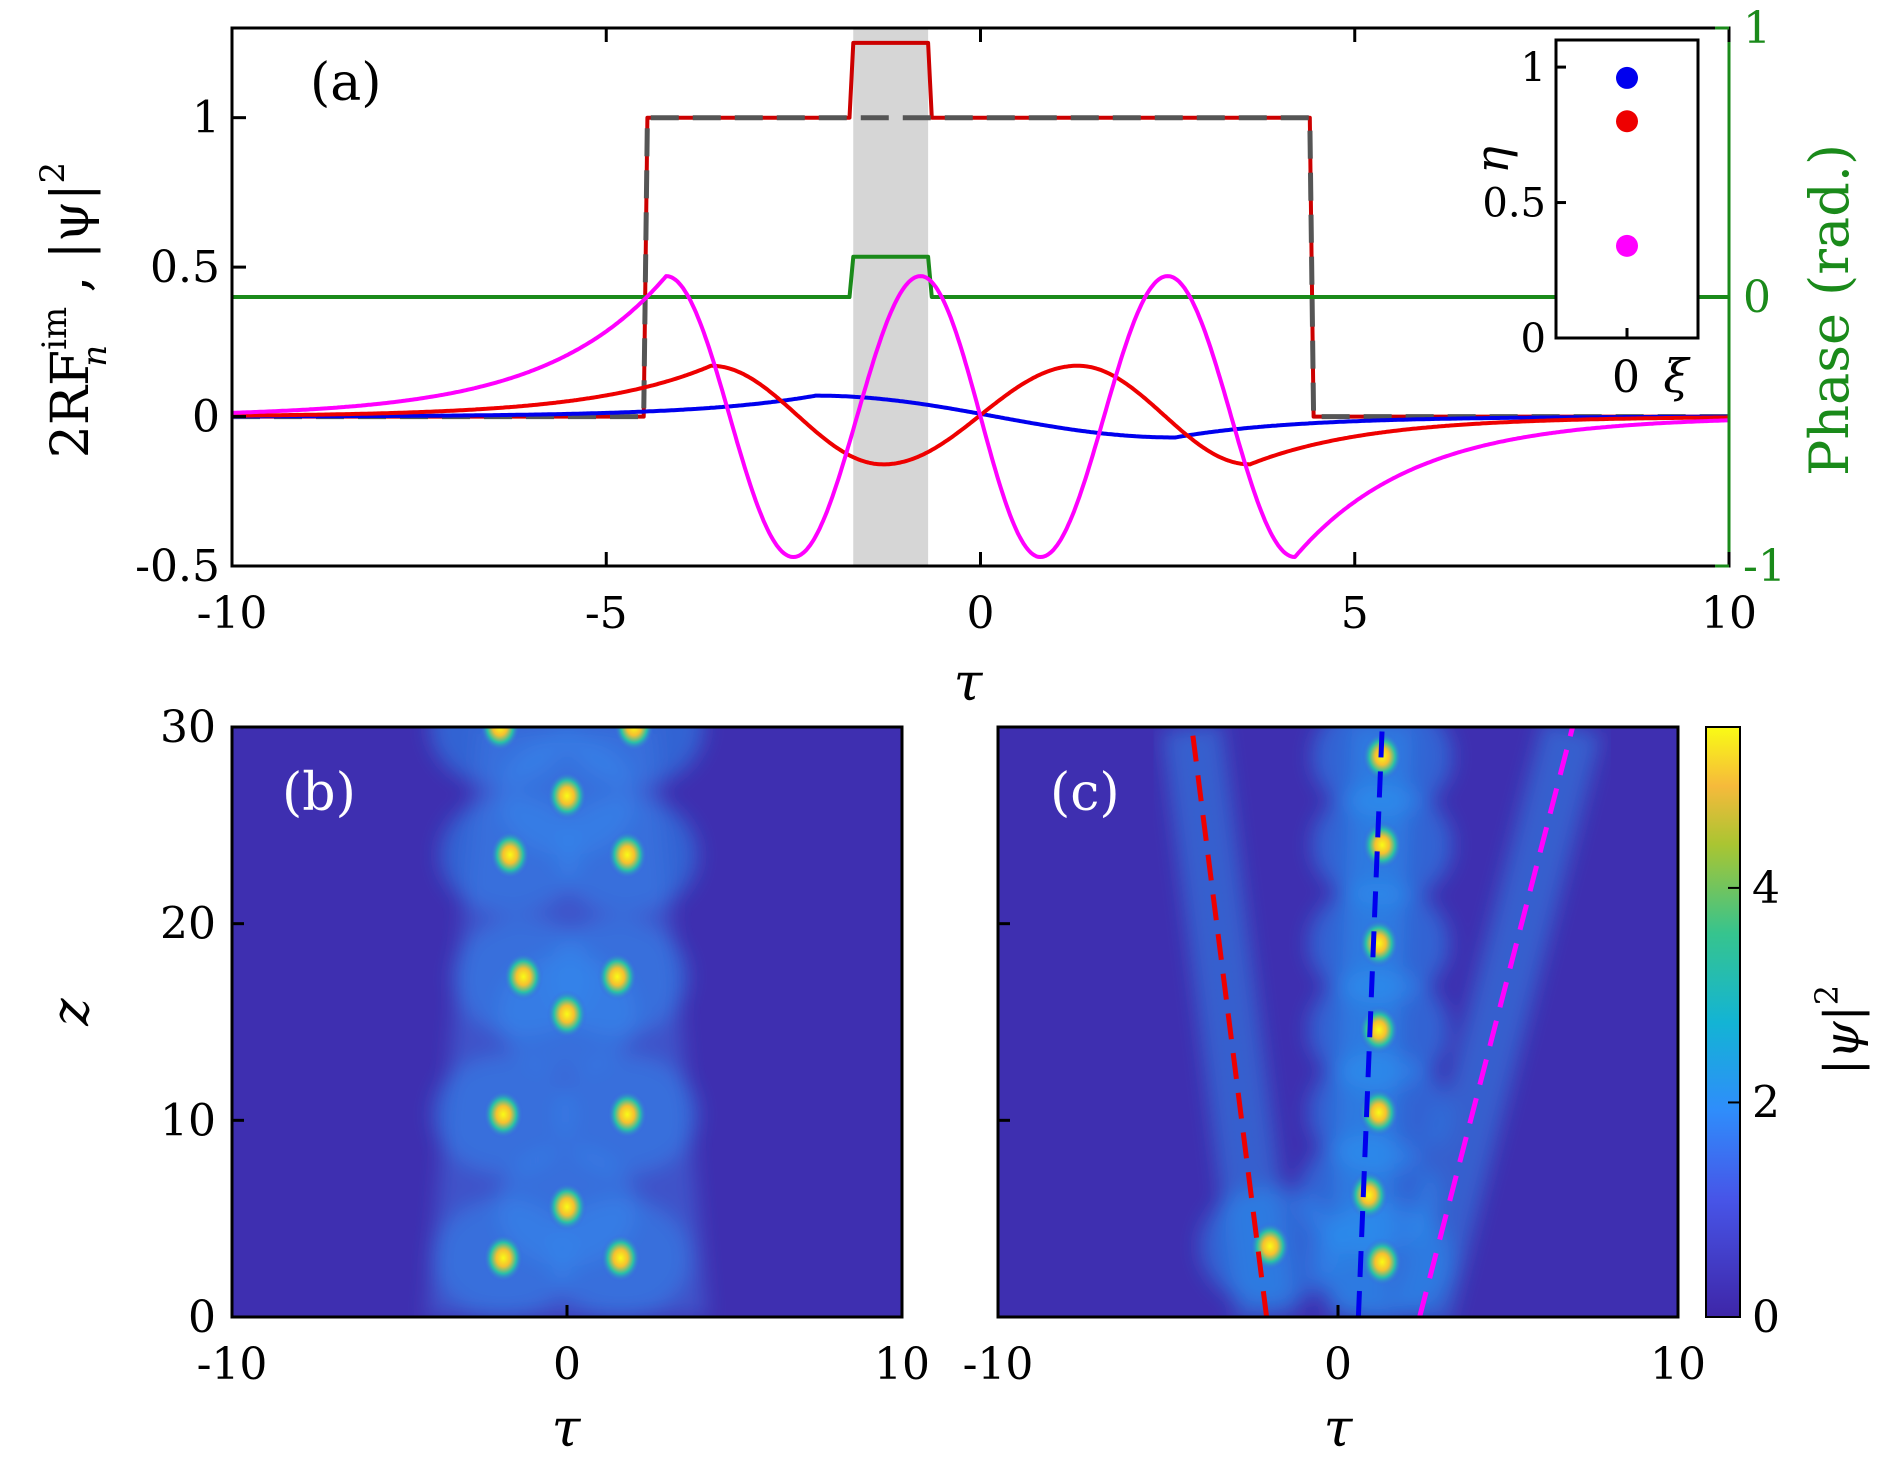  Describe the element at coordinates (1723, 1022) in the screenshot. I see `colorbar-gradient` at that location.